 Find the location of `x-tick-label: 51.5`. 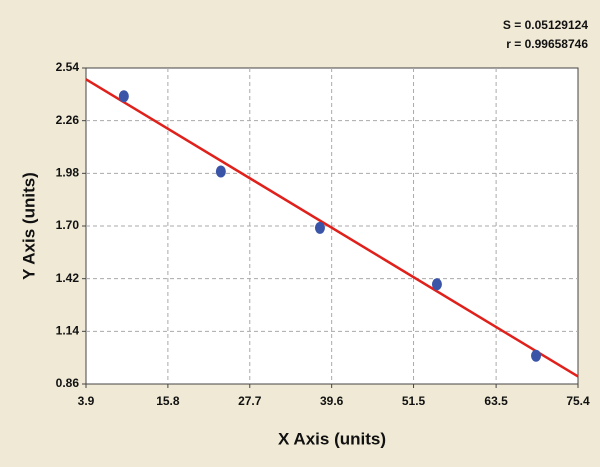

x-tick-label: 51.5 is located at coordinates (414, 401).